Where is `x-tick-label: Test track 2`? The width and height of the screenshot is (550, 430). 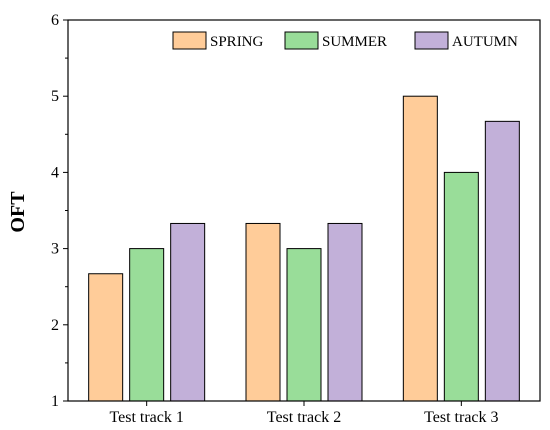
x-tick-label: Test track 2 is located at coordinates (304, 417).